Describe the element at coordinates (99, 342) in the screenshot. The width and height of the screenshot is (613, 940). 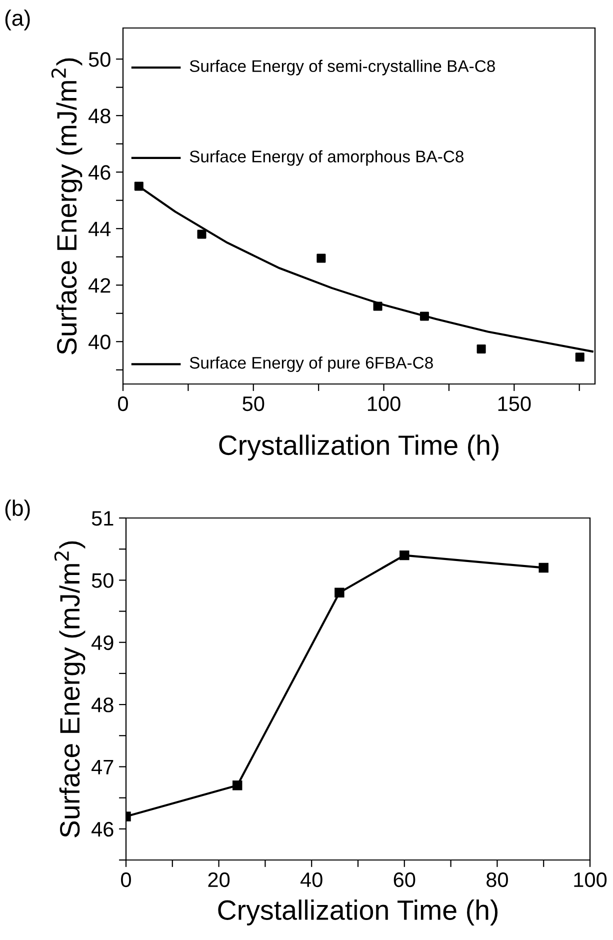
I see `y-tick-label: 40` at that location.